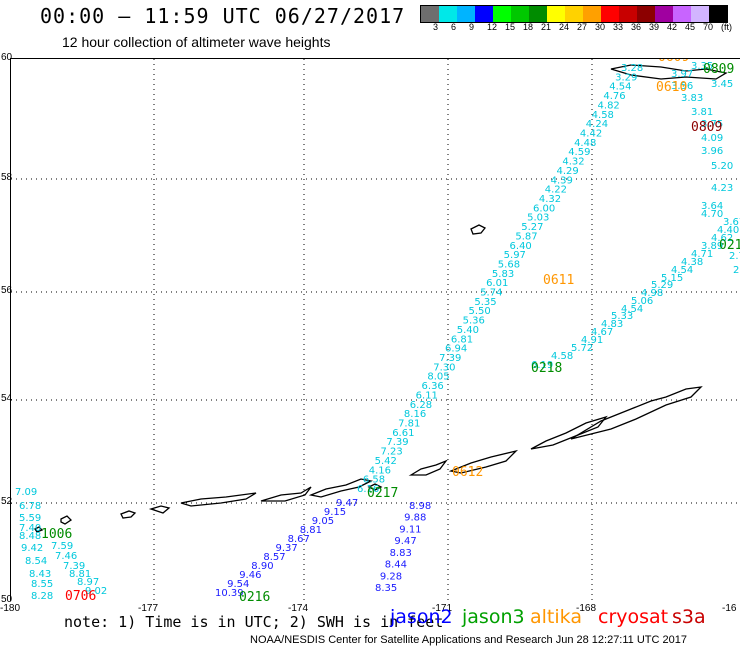  Describe the element at coordinates (374, 480) in the screenshot. I see `swh-value-label: 6.58` at that location.